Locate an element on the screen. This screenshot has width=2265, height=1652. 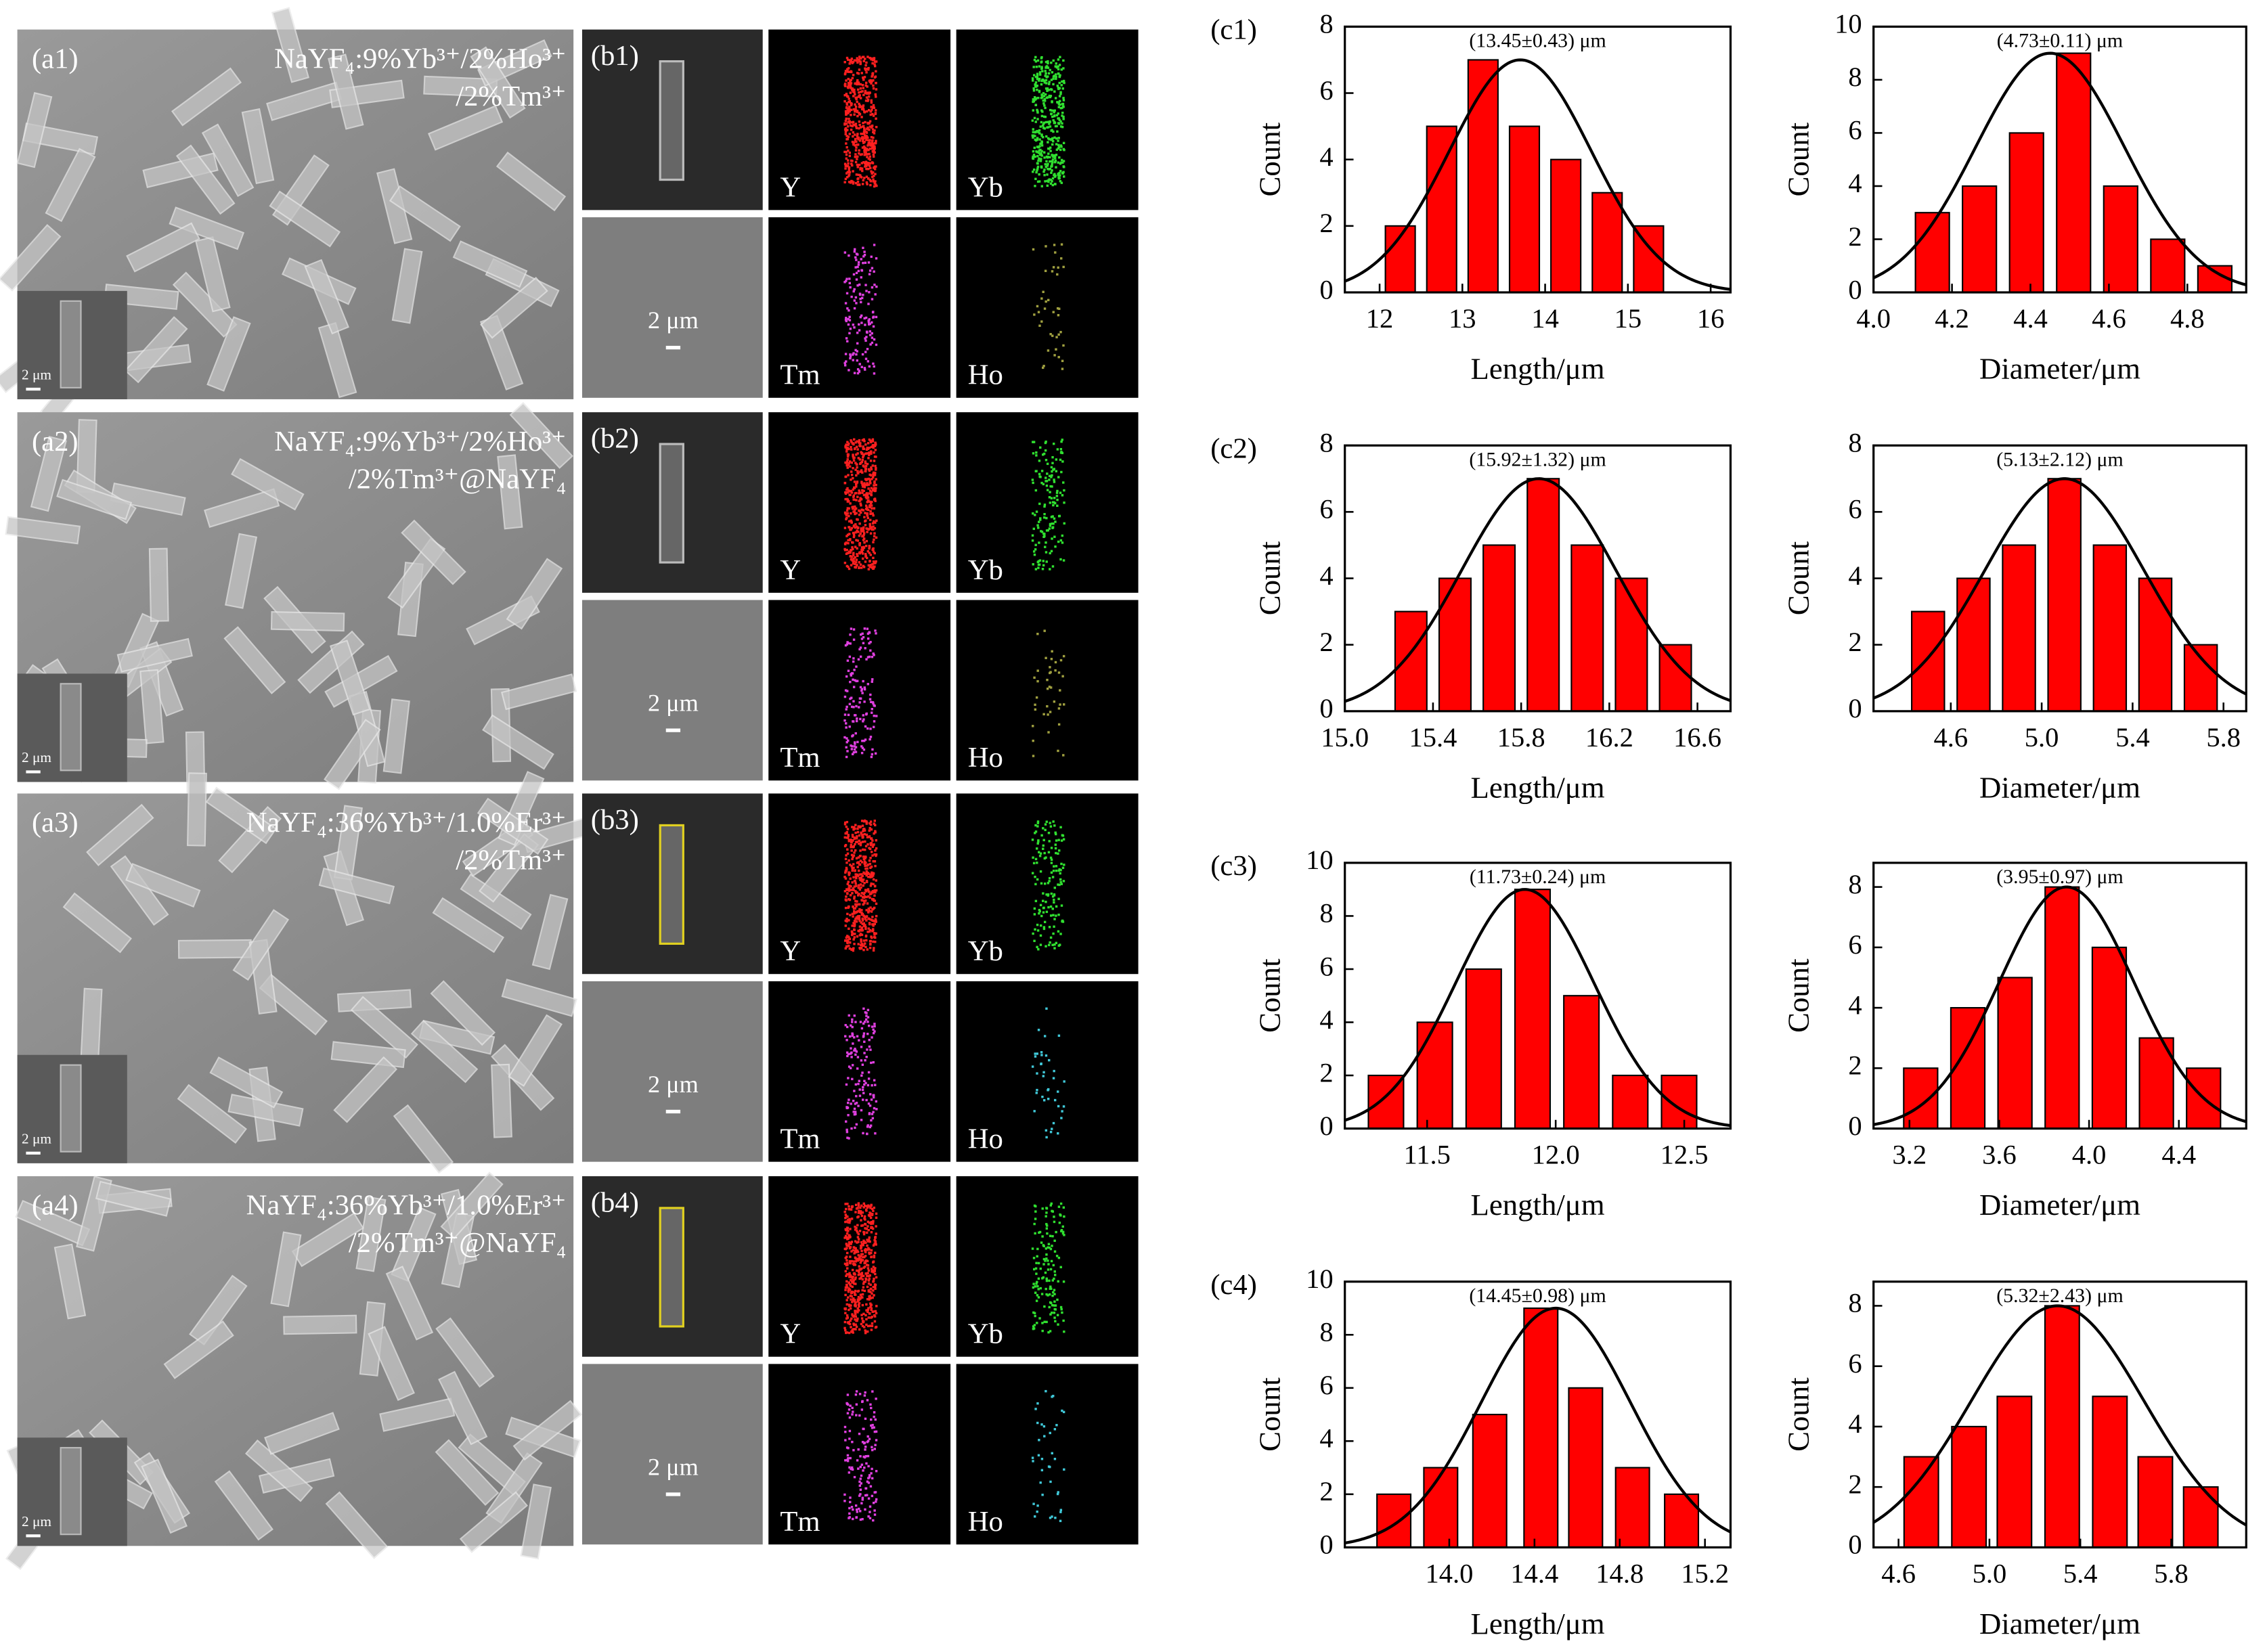
gray-cell is located at coordinates (672, 1454).